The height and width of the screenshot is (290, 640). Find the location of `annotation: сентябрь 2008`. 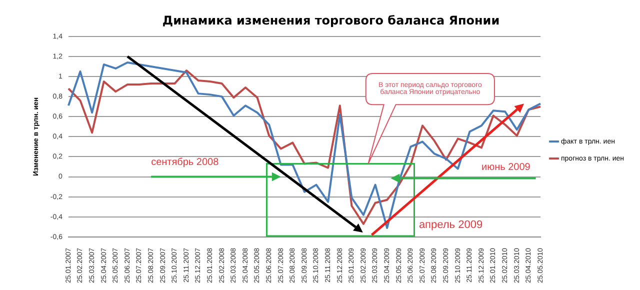

annotation: сентябрь 2008 is located at coordinates (185, 162).